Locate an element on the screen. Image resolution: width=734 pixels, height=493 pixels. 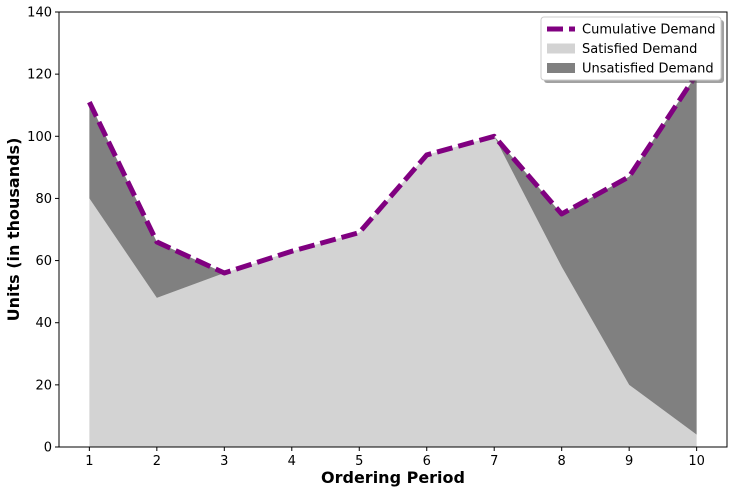
y-tick-label: 140 is located at coordinates (39, 13).